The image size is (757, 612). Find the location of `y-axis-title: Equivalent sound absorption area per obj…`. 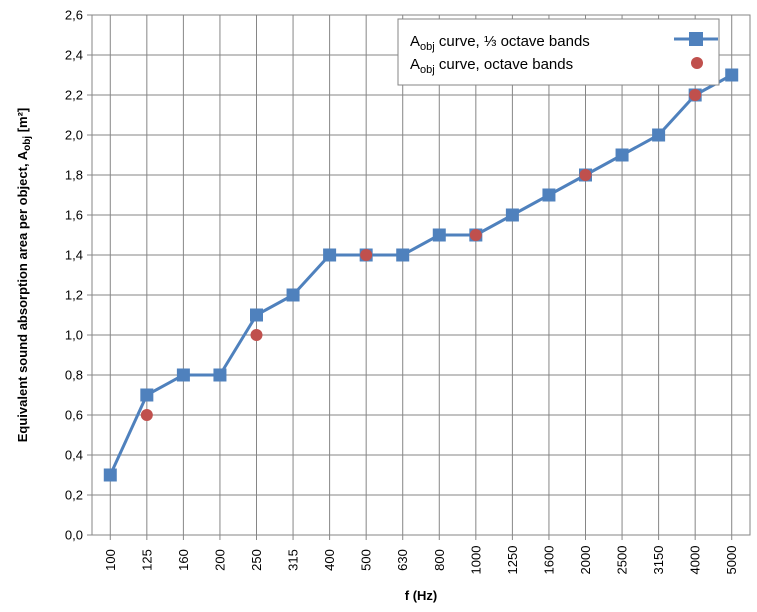

y-axis-title: Equivalent sound absorption area per obj… is located at coordinates (24, 275).